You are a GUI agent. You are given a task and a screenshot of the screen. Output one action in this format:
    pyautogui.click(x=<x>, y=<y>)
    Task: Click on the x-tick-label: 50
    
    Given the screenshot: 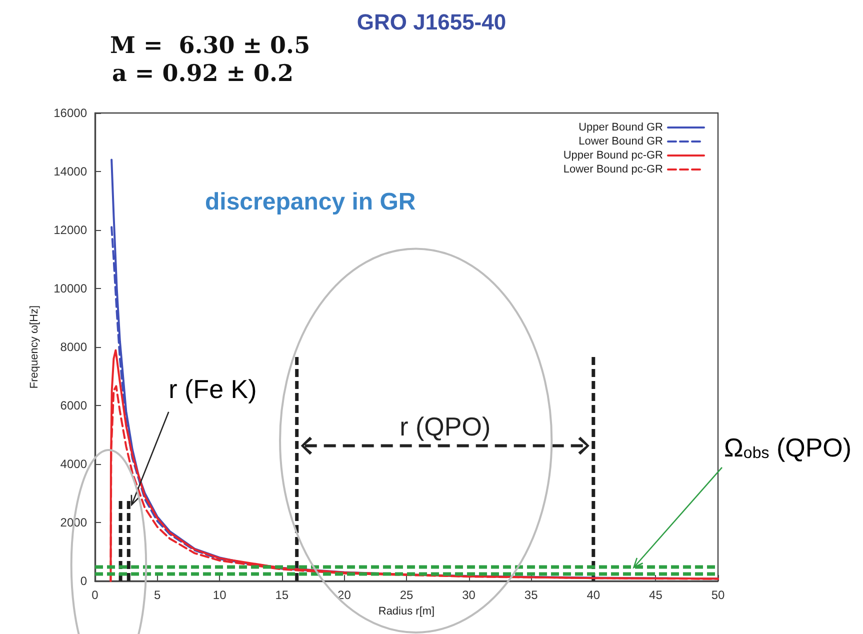 What is the action you would take?
    pyautogui.click(x=718, y=595)
    